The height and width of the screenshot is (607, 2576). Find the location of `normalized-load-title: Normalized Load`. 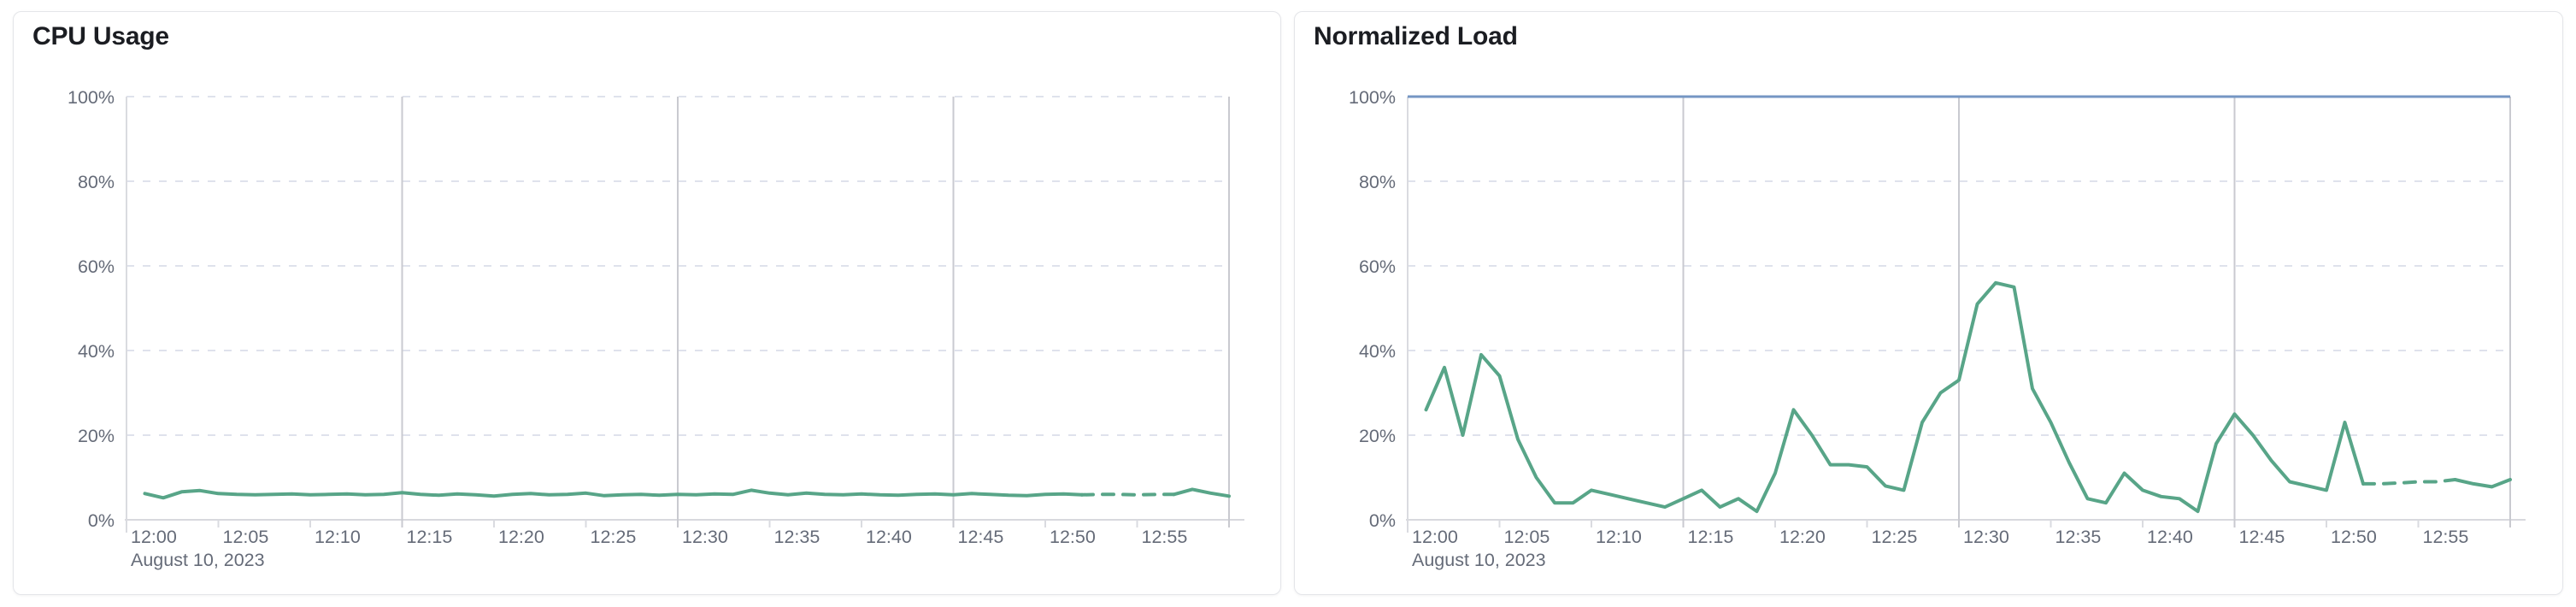

normalized-load-title: Normalized Load is located at coordinates (1416, 36).